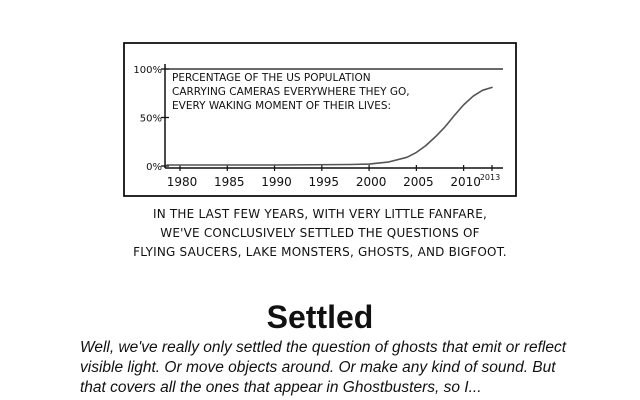 Image resolution: width=640 pixels, height=400 pixels. I want to click on x-tick-label: 1985, so click(229, 182).